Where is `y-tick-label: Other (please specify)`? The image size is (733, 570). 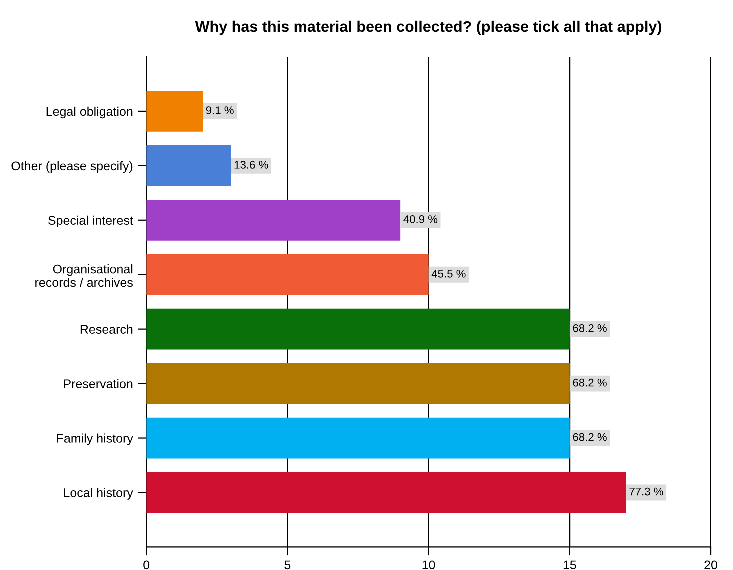 y-tick-label: Other (please specify) is located at coordinates (72, 167).